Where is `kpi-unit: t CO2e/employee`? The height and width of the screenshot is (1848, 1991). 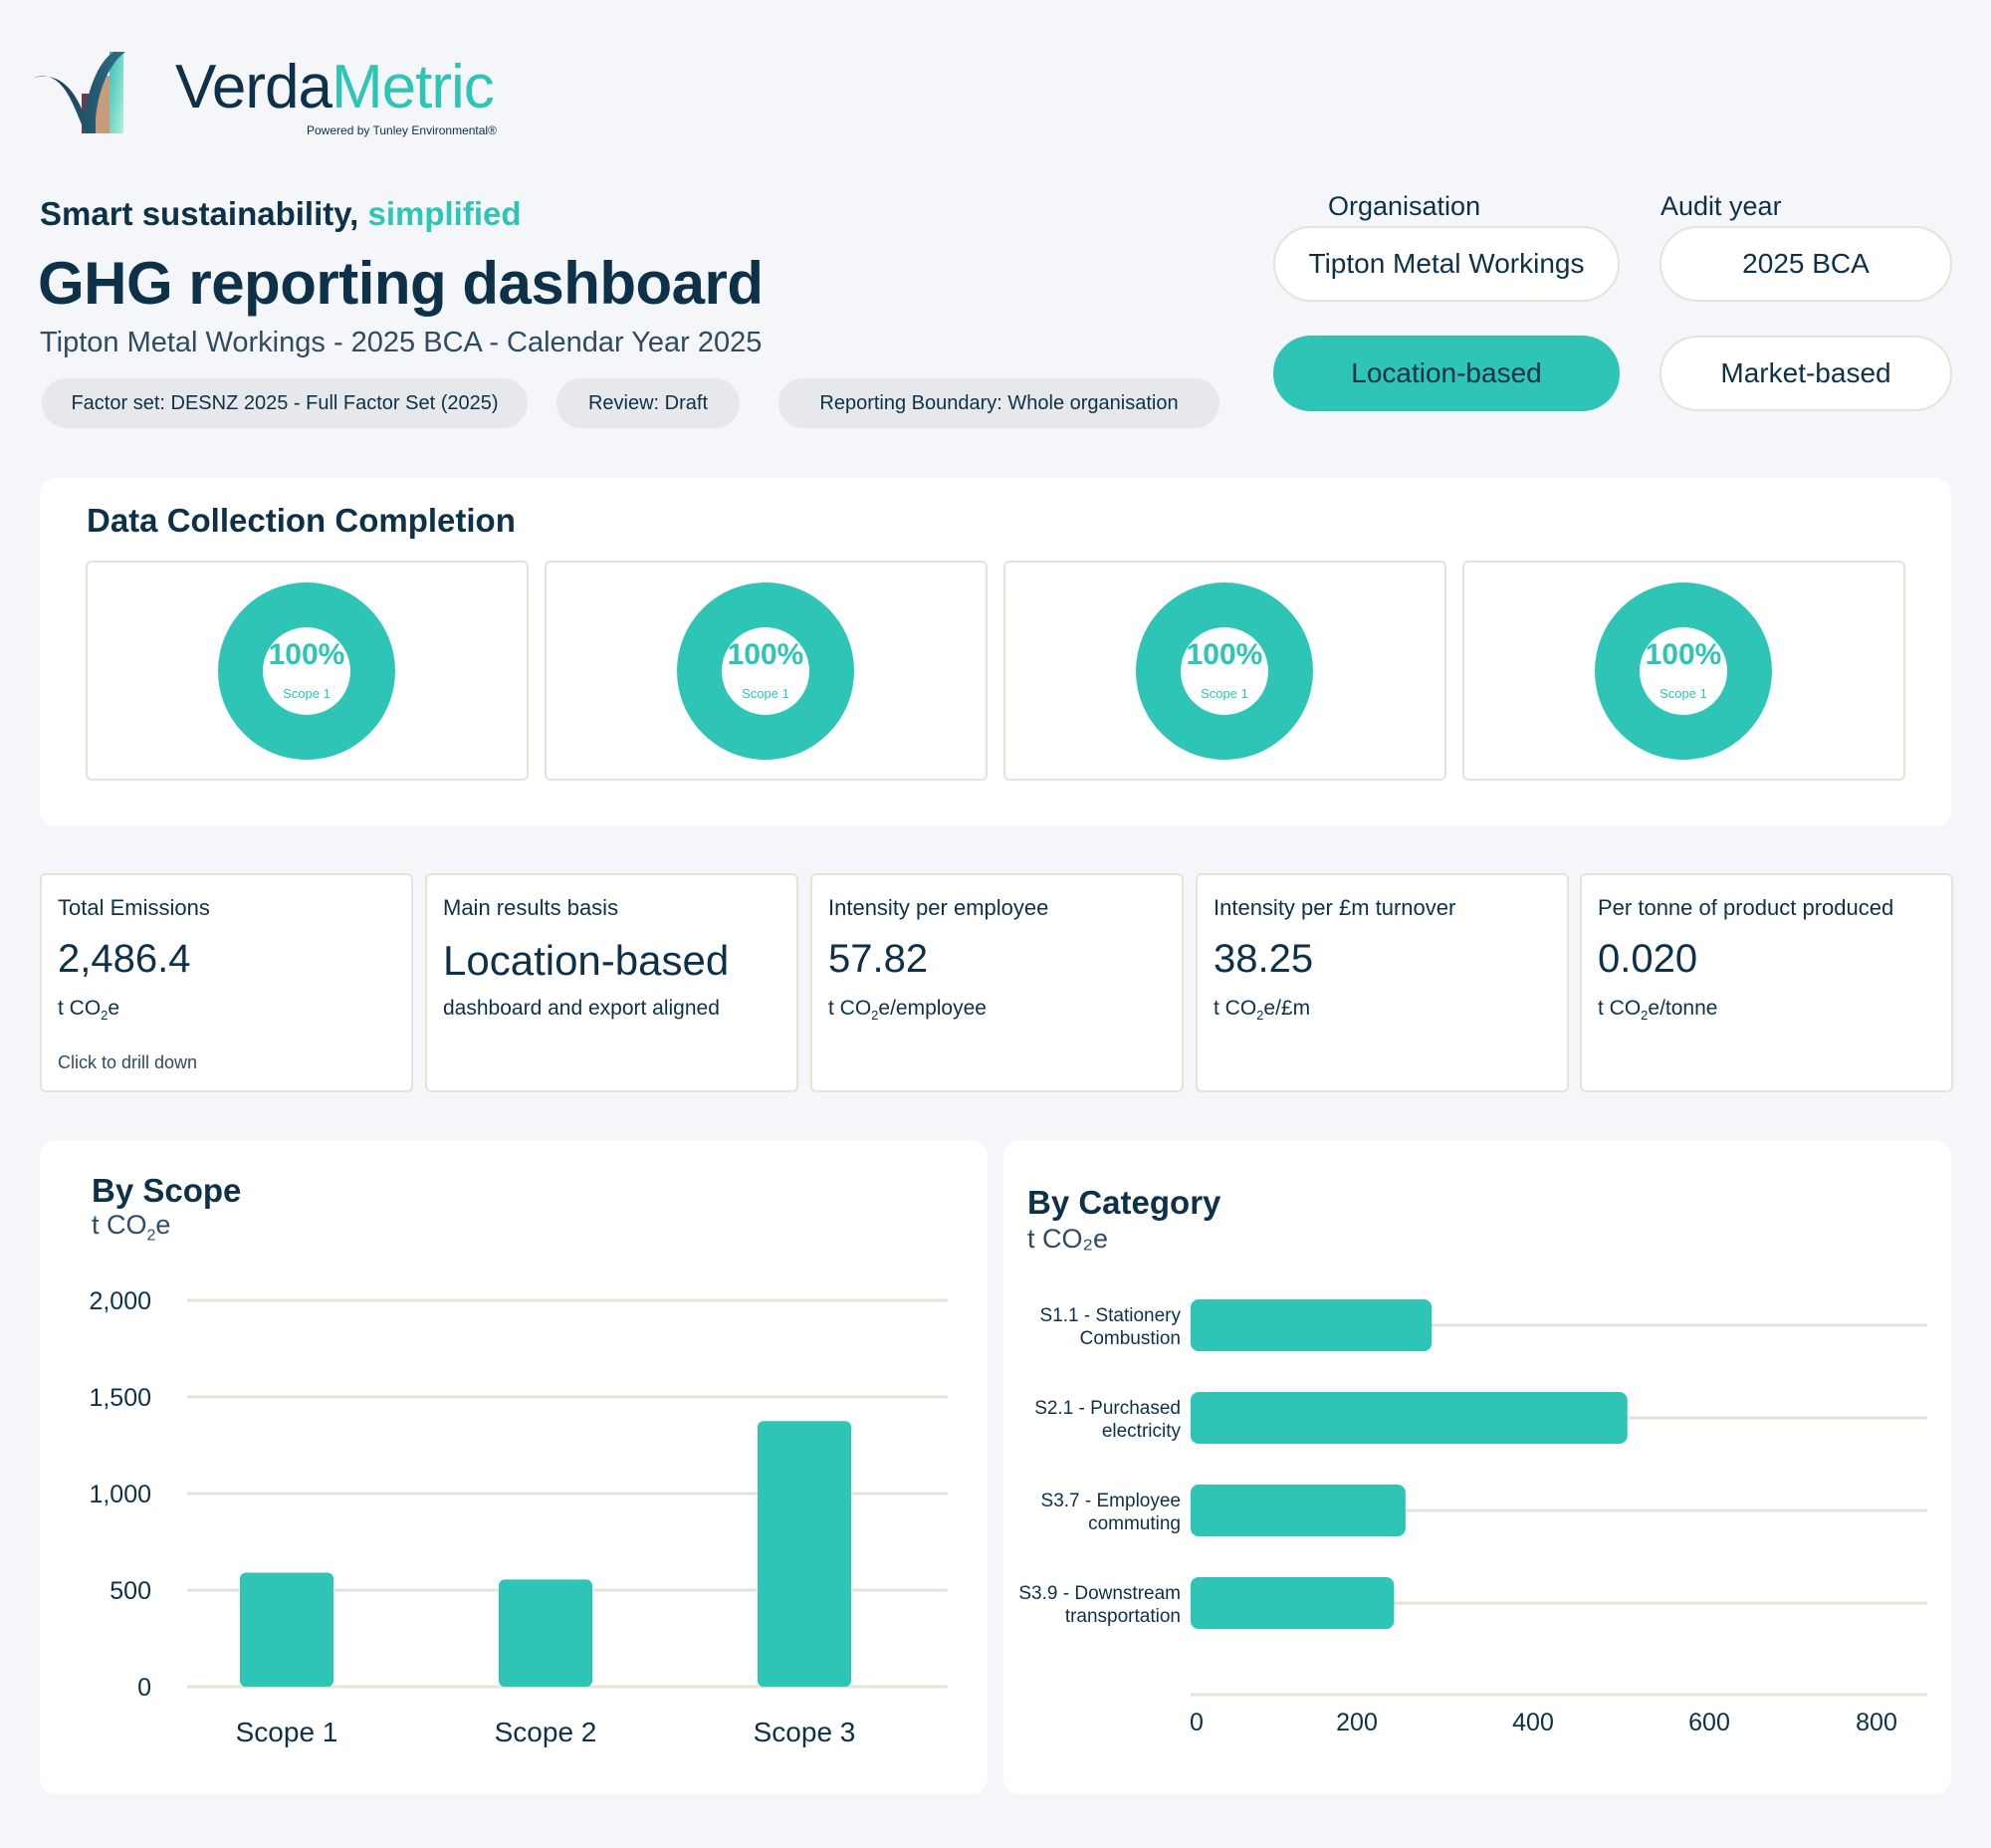
kpi-unit: t CO2e/employee is located at coordinates (908, 1010).